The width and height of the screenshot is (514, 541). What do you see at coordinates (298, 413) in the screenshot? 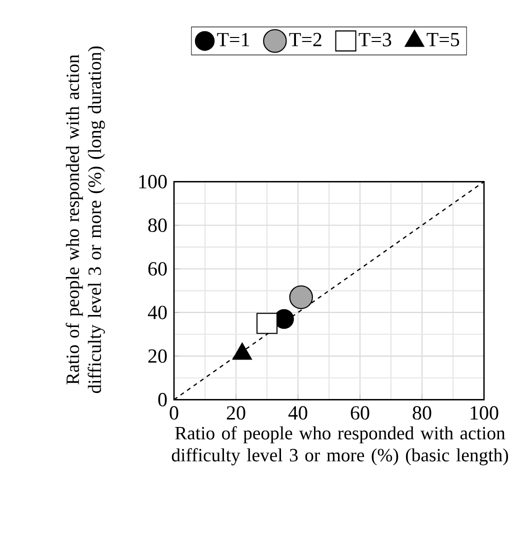
I see `x-tick-label: 40` at bounding box center [298, 413].